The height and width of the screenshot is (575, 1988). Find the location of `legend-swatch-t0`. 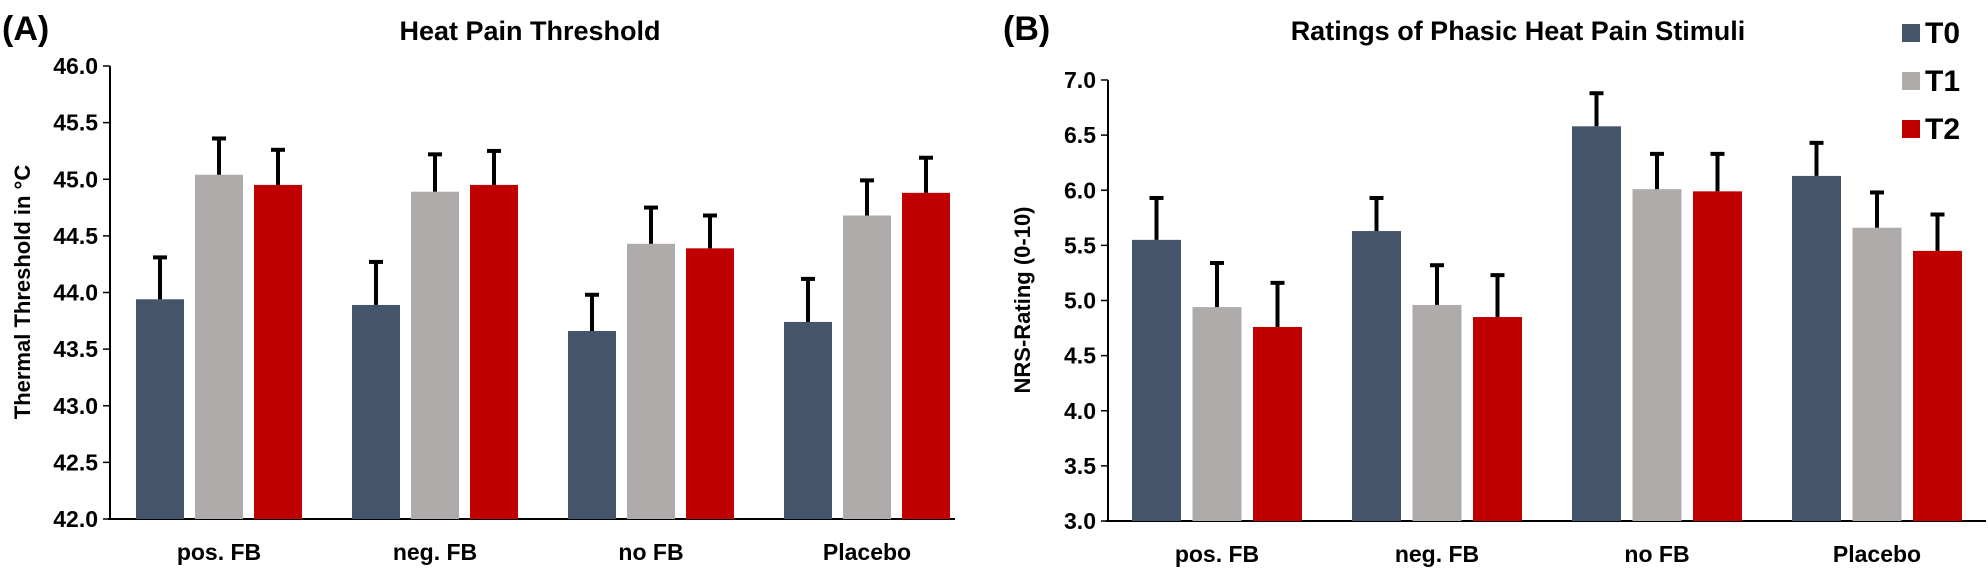

legend-swatch-t0 is located at coordinates (1911, 33).